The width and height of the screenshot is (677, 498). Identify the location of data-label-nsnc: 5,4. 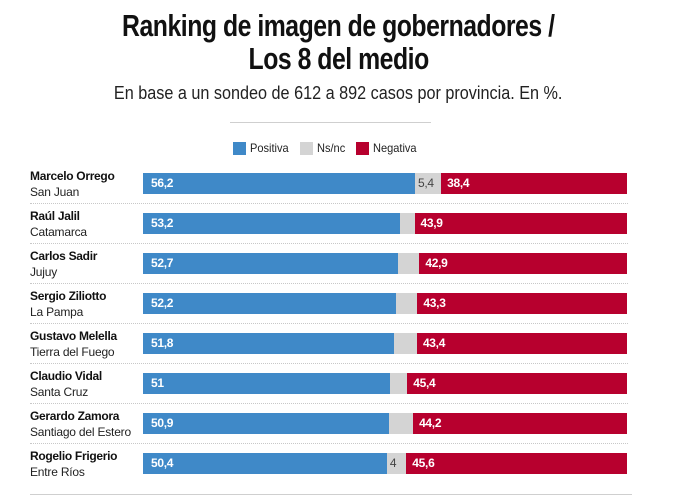
(426, 183).